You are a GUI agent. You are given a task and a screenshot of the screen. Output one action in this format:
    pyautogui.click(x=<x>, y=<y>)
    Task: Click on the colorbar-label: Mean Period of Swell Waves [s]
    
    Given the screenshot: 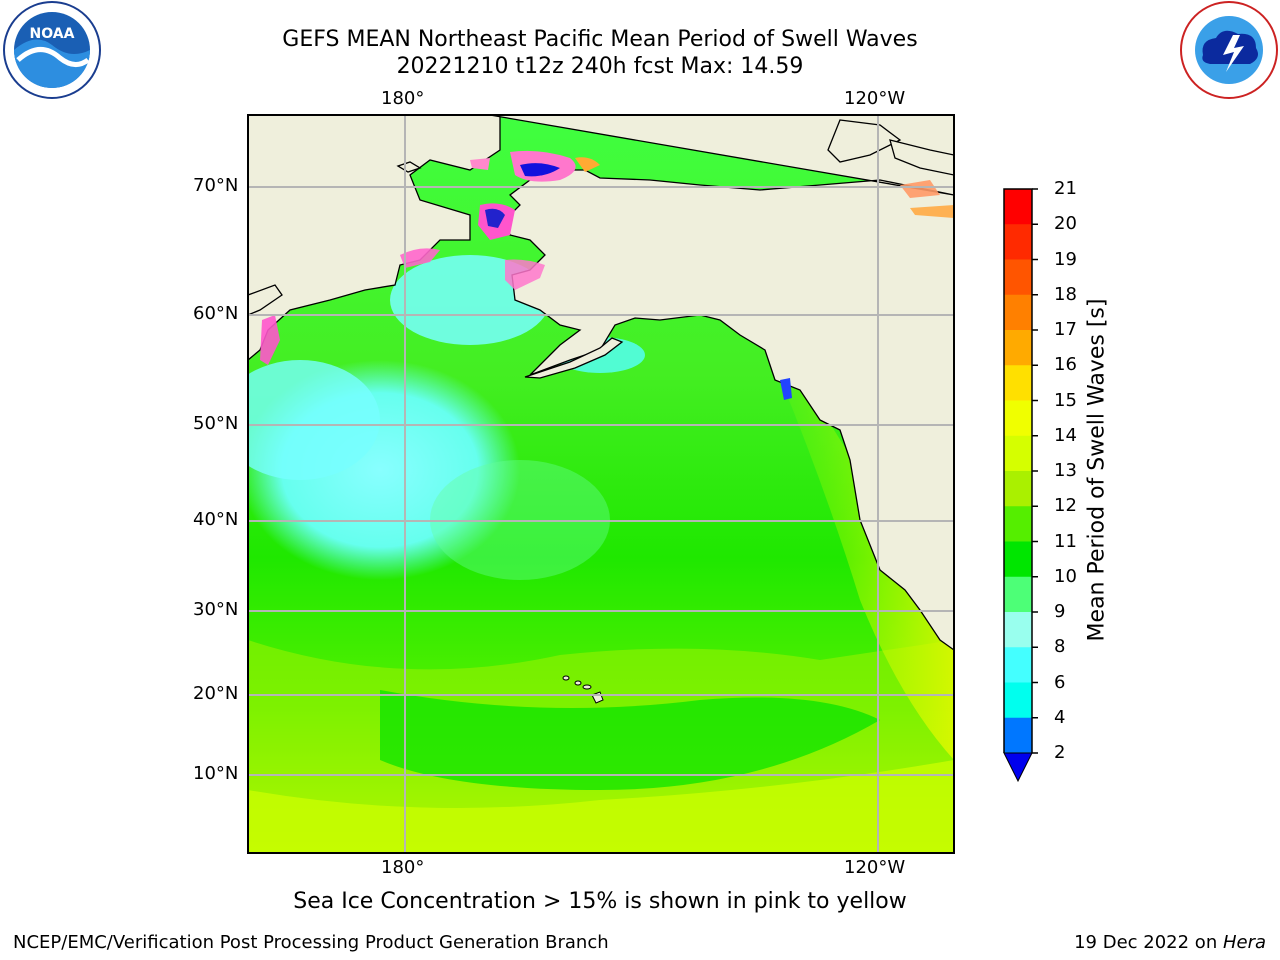 What is the action you would take?
    pyautogui.click(x=1097, y=470)
    